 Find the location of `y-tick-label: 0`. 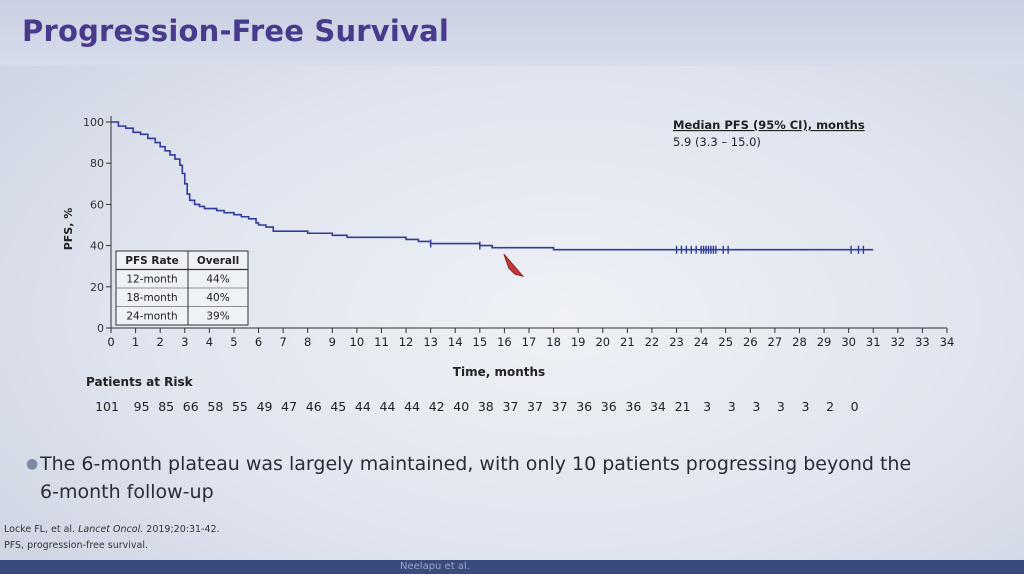

y-tick-label: 0 is located at coordinates (100, 328).